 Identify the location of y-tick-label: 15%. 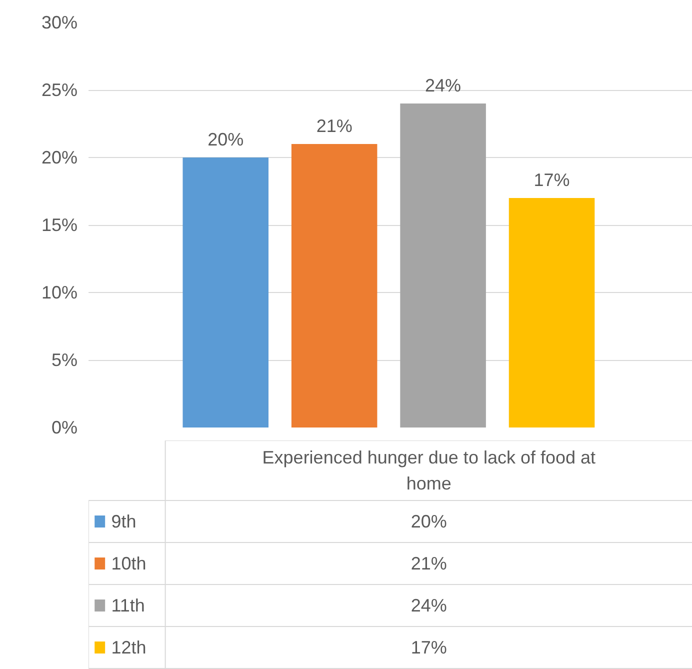
(59, 225).